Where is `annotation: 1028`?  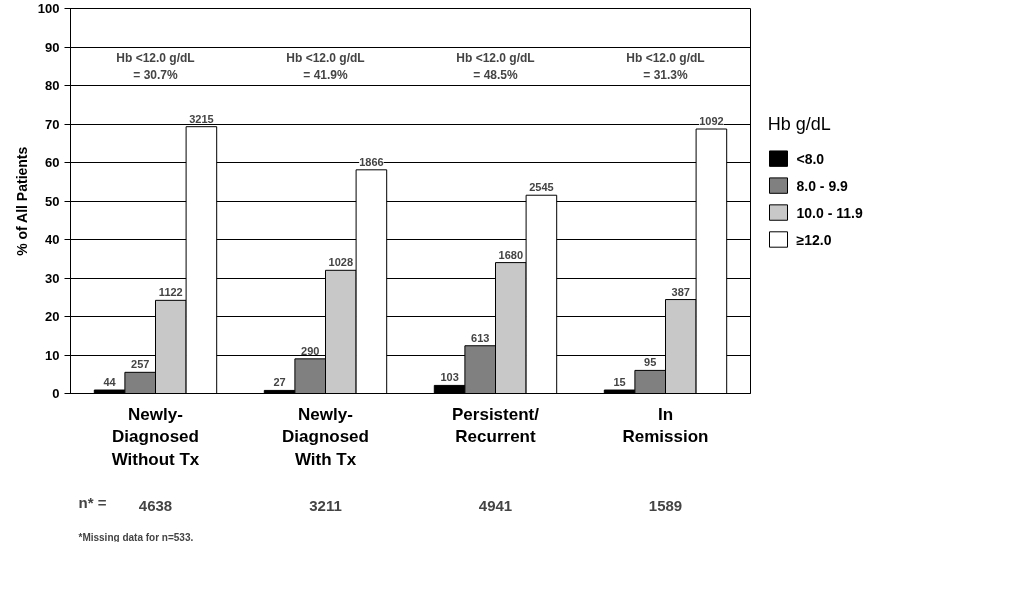 annotation: 1028 is located at coordinates (341, 262).